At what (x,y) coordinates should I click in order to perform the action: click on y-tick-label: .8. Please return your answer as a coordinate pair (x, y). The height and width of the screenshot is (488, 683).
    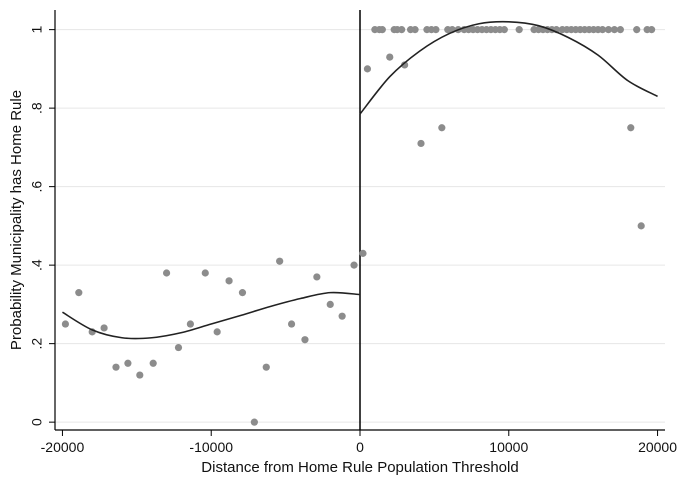
    Looking at the image, I should click on (37, 108).